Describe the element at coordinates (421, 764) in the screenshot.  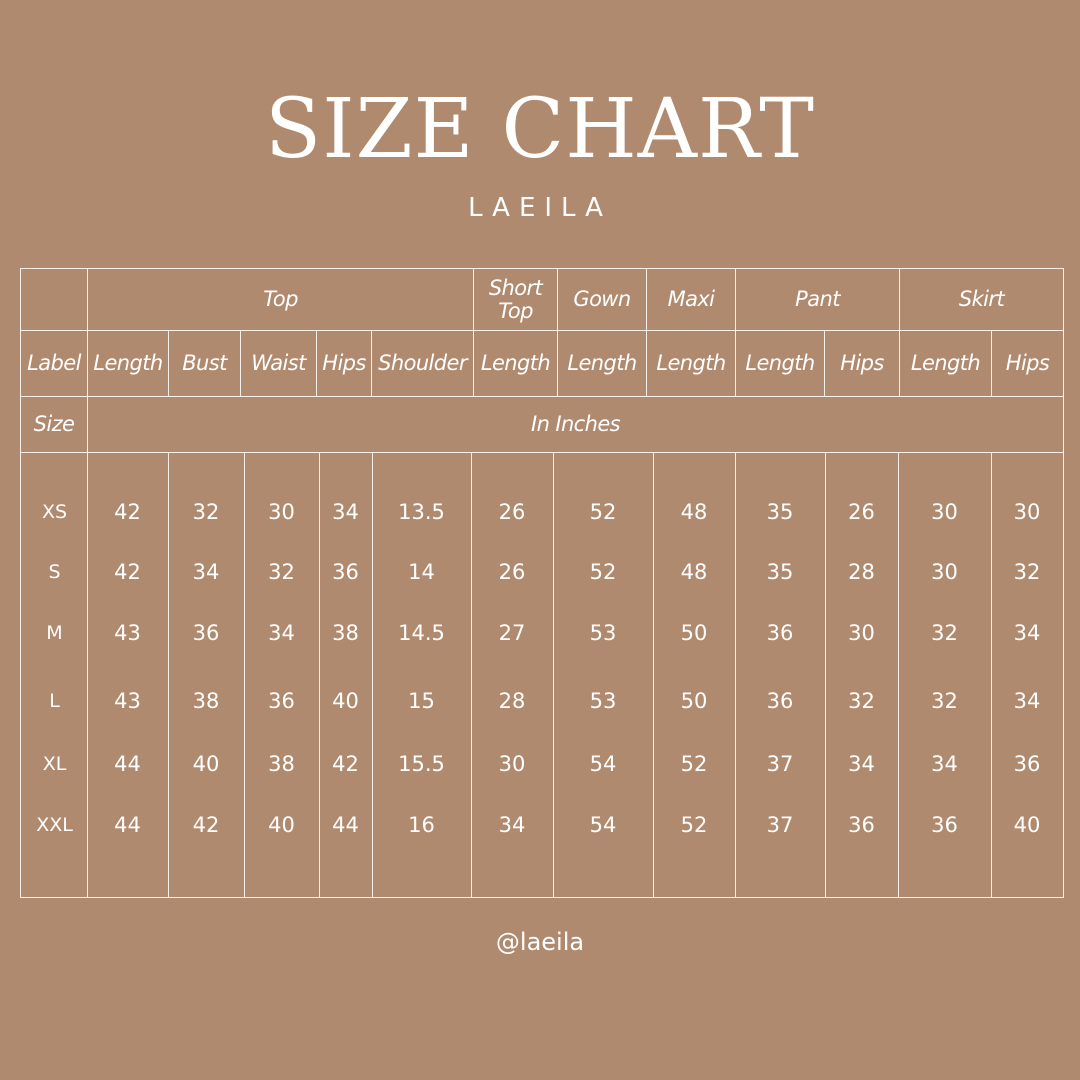
I see `size-value: 15.5` at that location.